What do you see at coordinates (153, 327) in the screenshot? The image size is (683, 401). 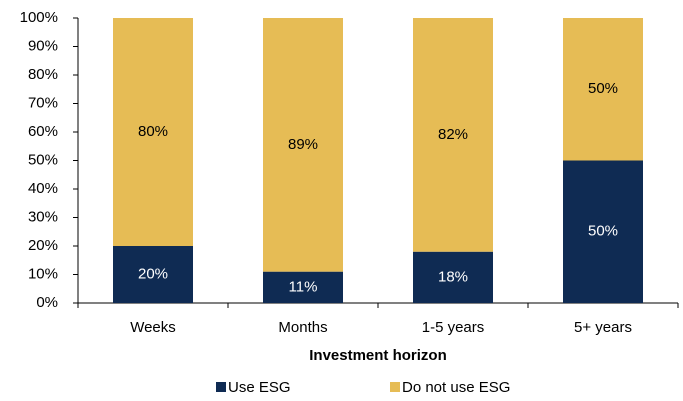 I see `x-tick-label: Weeks` at bounding box center [153, 327].